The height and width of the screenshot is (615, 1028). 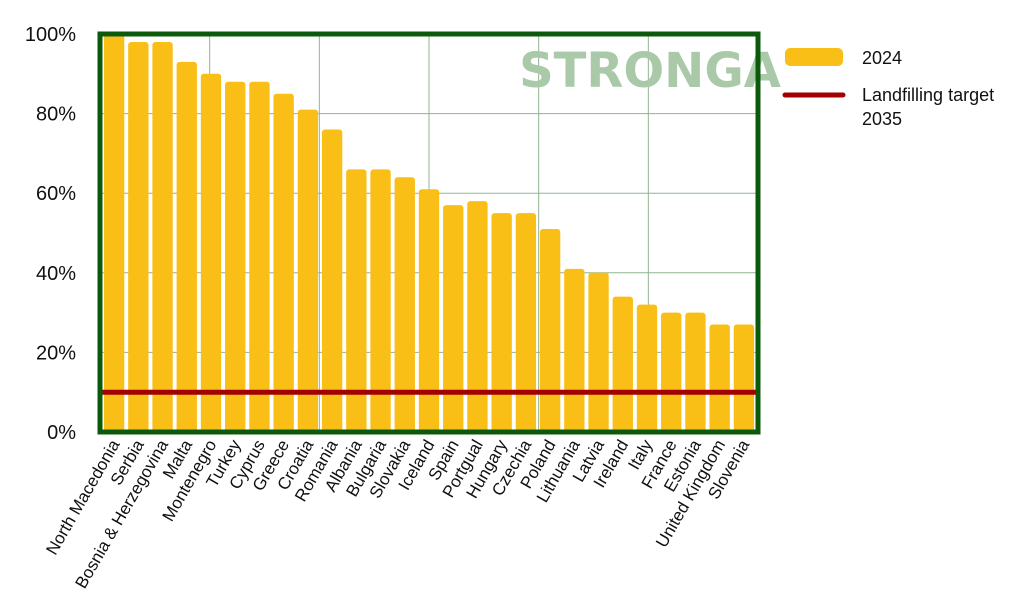 What do you see at coordinates (526, 322) in the screenshot?
I see `bar-czechia` at bounding box center [526, 322].